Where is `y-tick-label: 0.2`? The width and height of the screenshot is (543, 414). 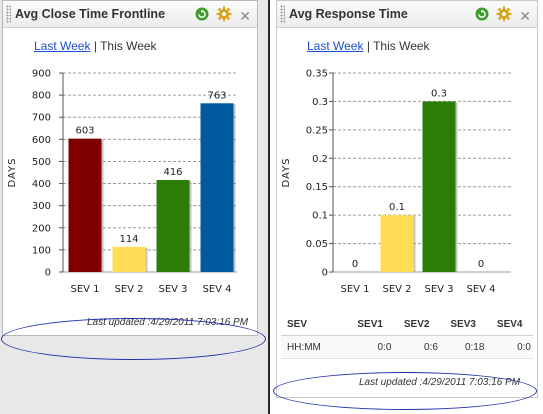 y-tick-label: 0.2 is located at coordinates (320, 159).